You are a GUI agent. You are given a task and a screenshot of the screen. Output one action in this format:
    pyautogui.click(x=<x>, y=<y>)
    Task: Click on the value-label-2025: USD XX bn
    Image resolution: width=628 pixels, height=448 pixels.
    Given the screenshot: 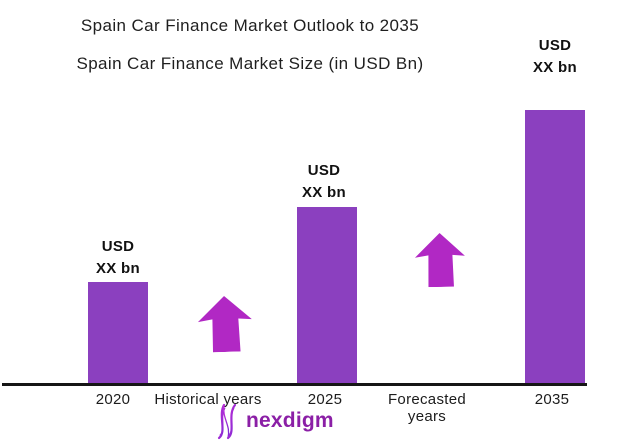 What is the action you would take?
    pyautogui.click(x=324, y=182)
    